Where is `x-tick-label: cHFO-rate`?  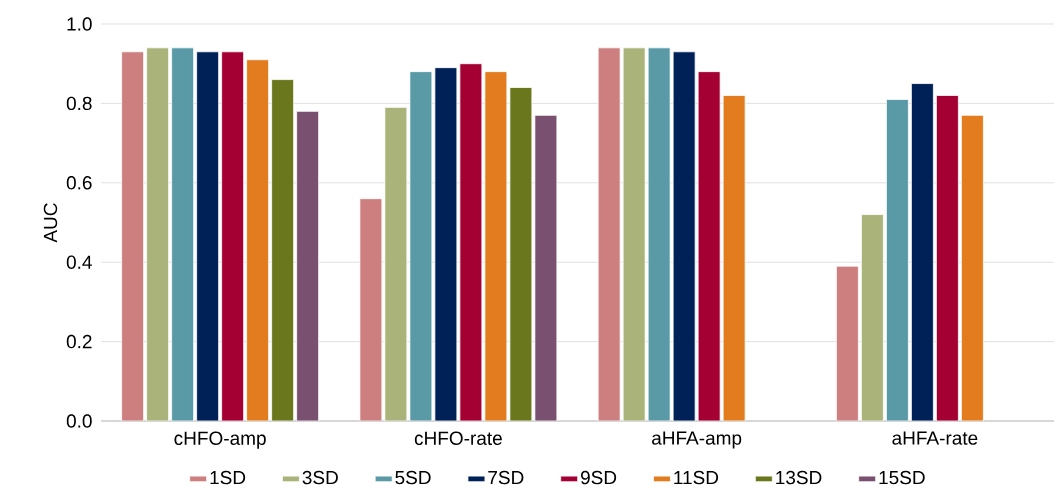 x-tick-label: cHFO-rate is located at coordinates (458, 438).